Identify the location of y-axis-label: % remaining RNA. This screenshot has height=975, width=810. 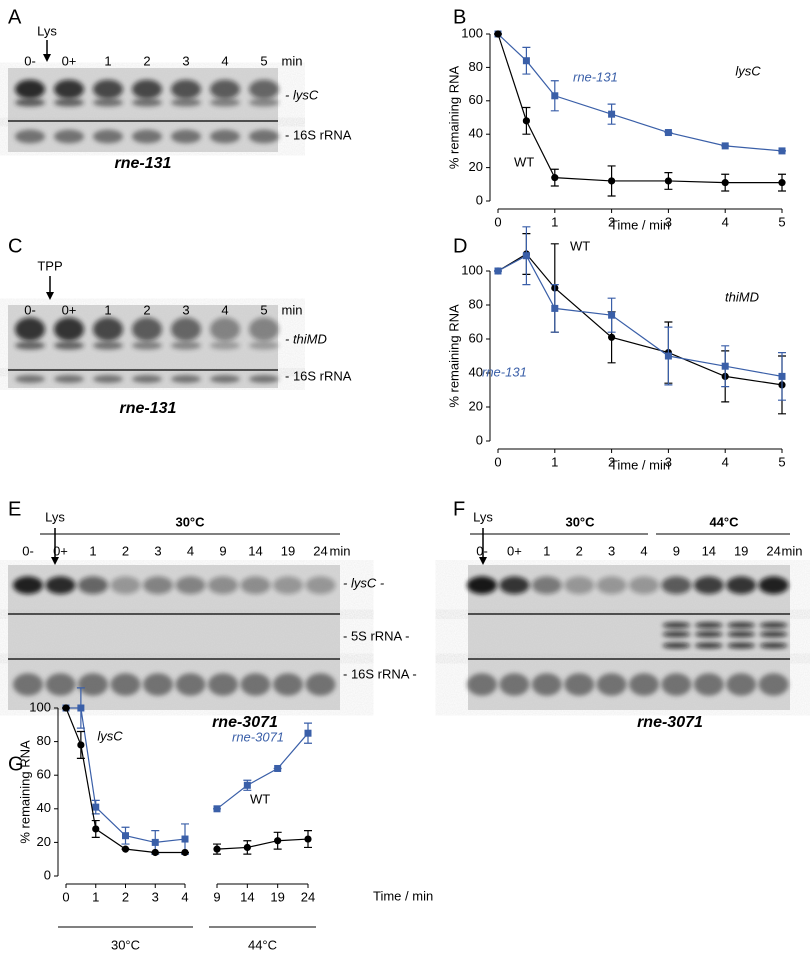
(453, 118).